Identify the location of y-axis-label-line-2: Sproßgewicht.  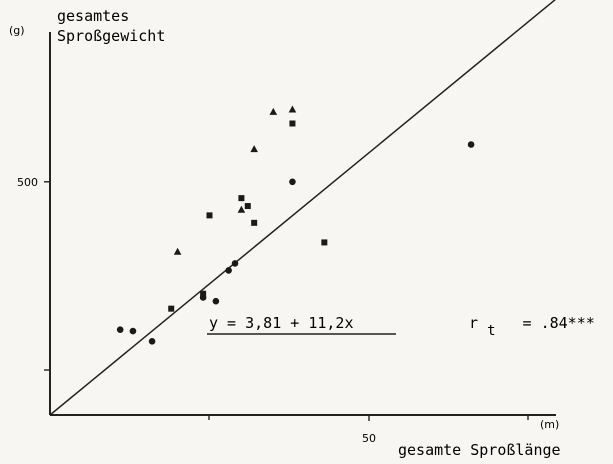
(111, 36).